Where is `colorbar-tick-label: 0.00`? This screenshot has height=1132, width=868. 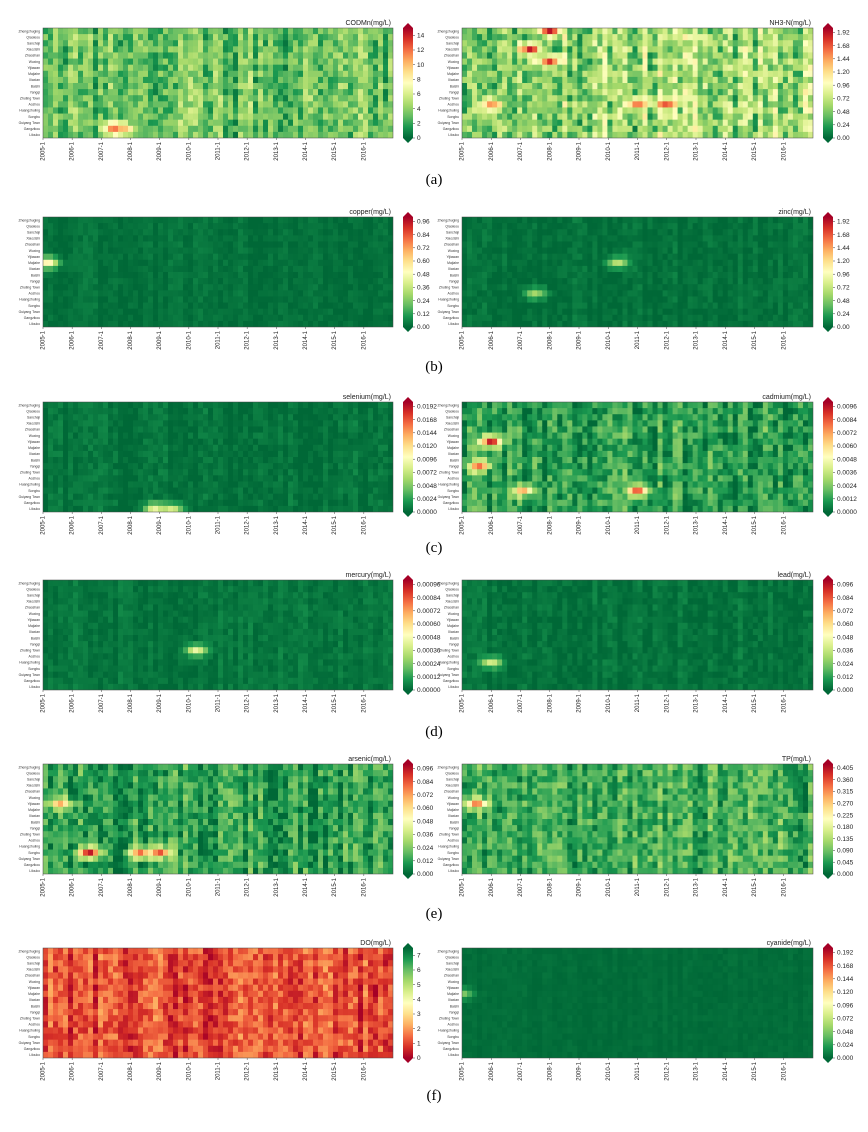 colorbar-tick-label: 0.00 is located at coordinates (843, 138).